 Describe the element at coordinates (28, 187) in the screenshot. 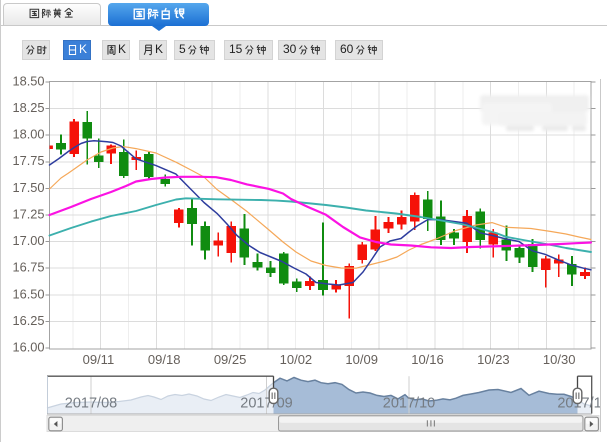

I see `svg-text: 17.50` at that location.